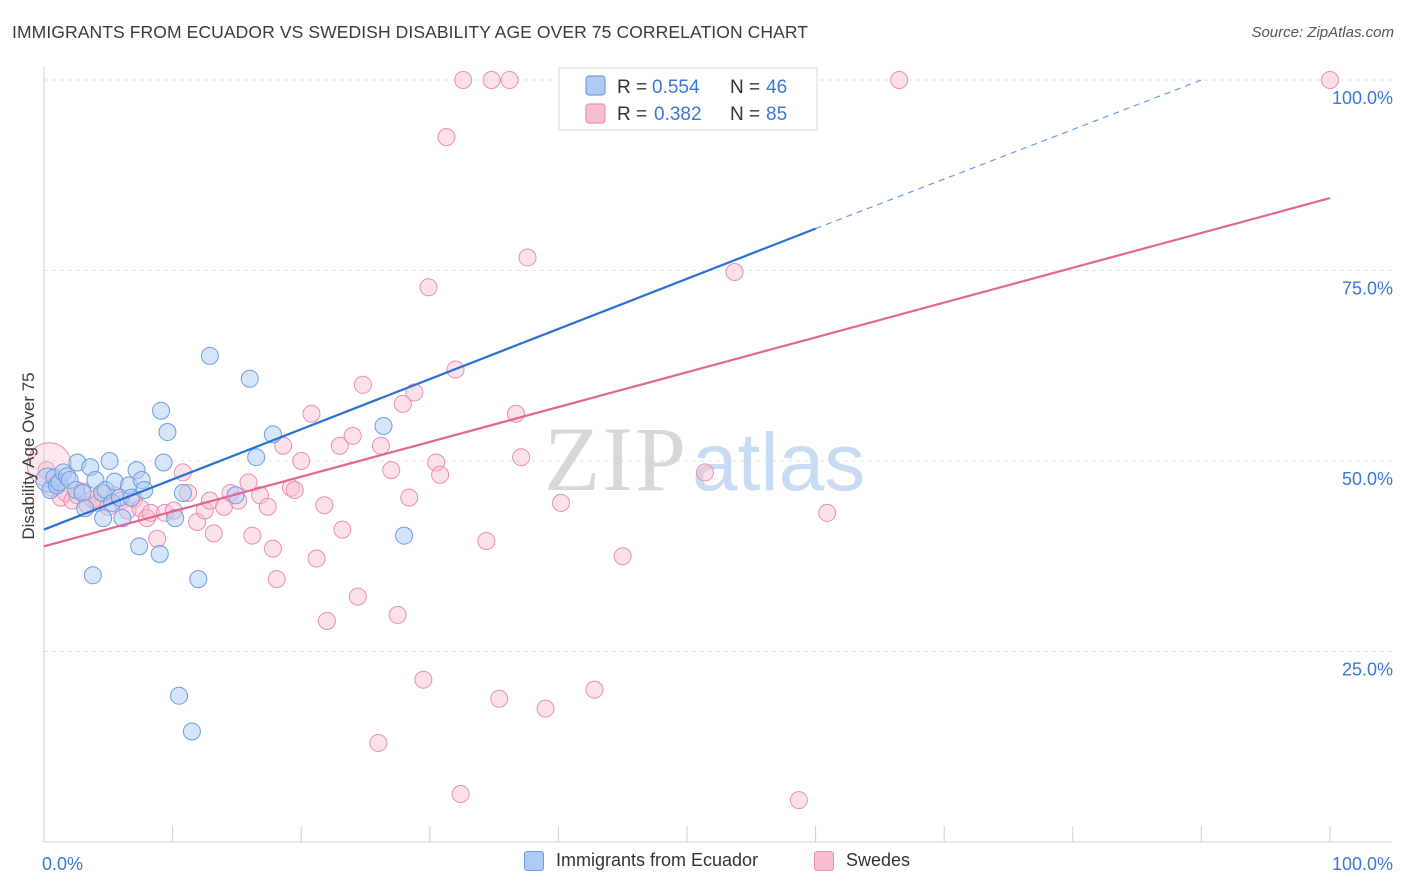 This screenshot has width=1406, height=892. Describe the element at coordinates (595, 113) in the screenshot. I see `legend-swatch-pink` at that location.